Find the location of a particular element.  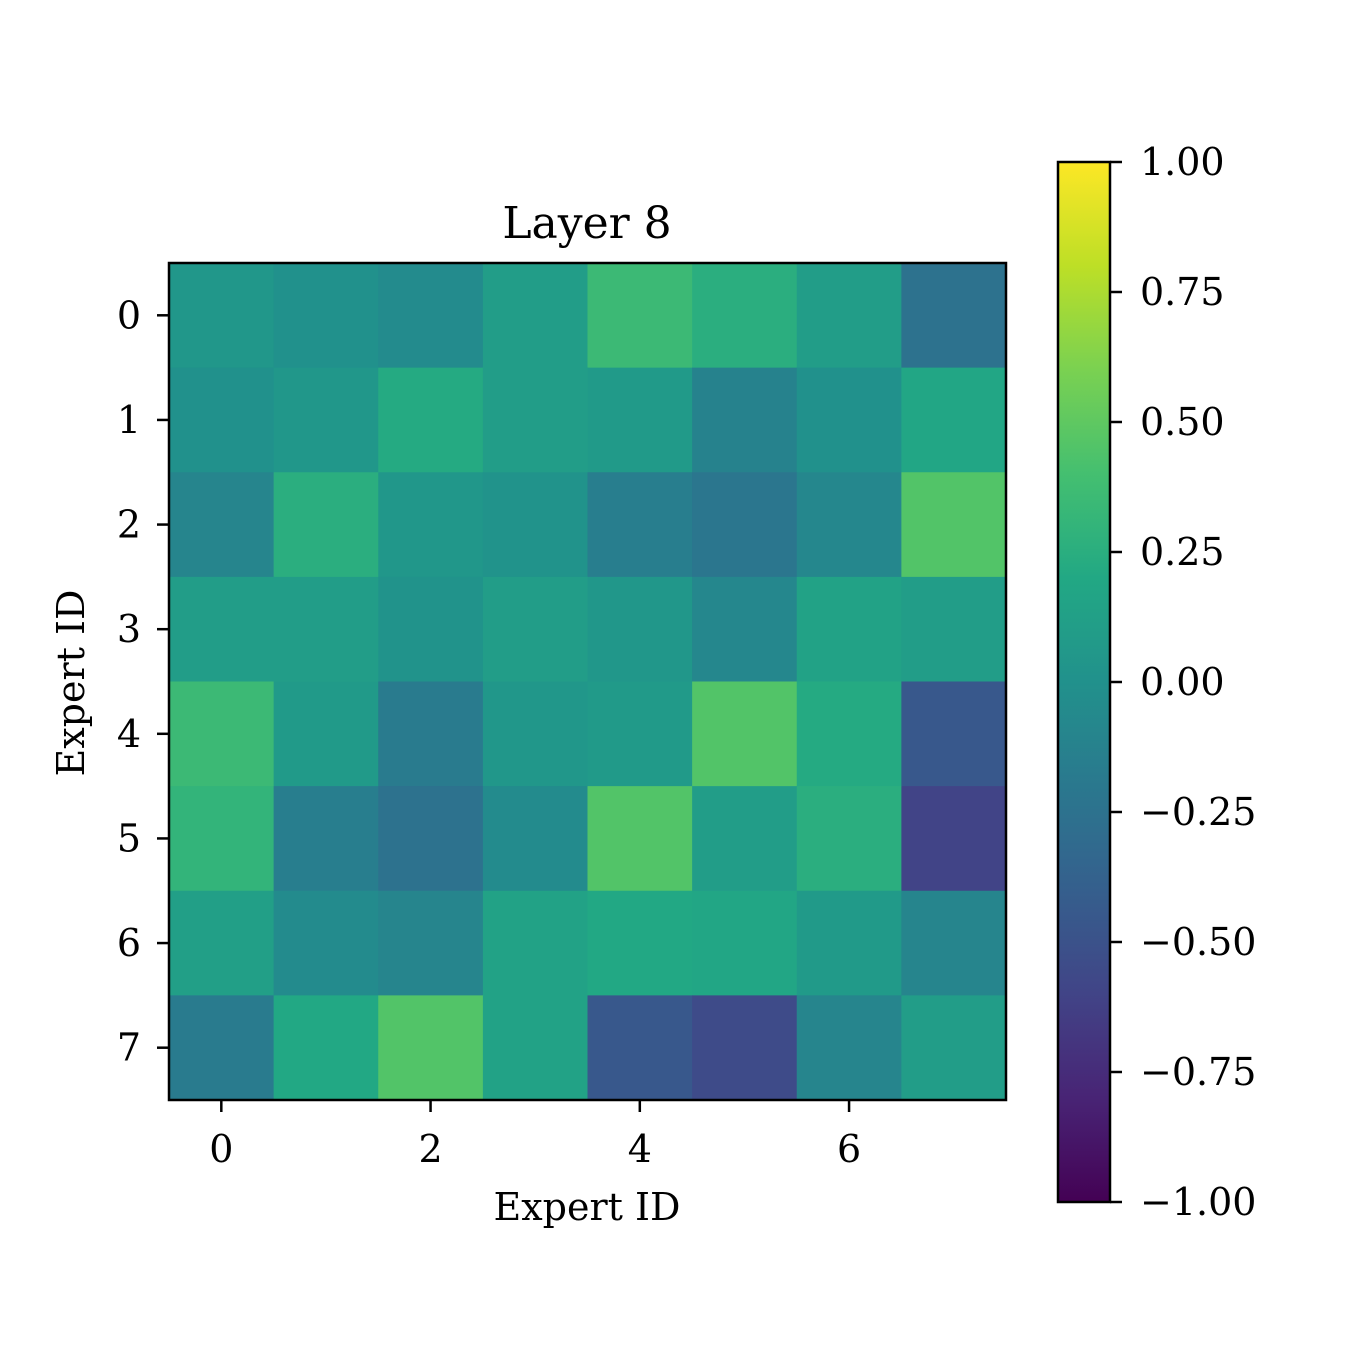

colorbar-tick-label: 0.00 is located at coordinates (1182, 682).